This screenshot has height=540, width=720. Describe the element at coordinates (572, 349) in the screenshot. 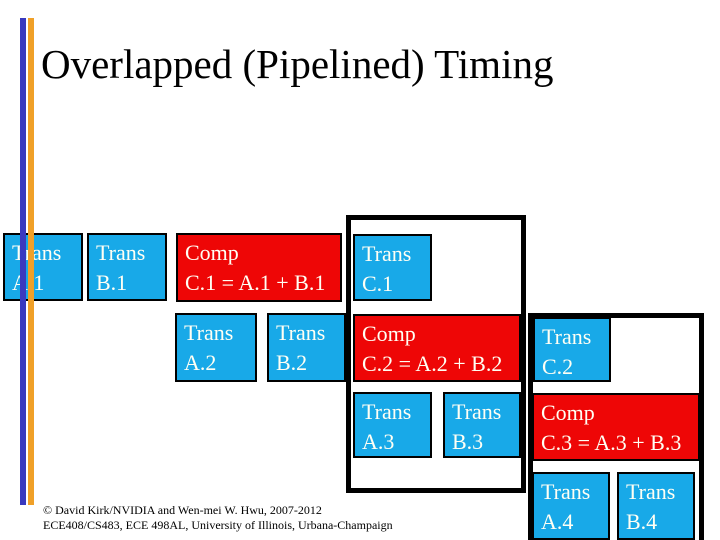

I see `box-trans-c2: Trans C.2` at that location.